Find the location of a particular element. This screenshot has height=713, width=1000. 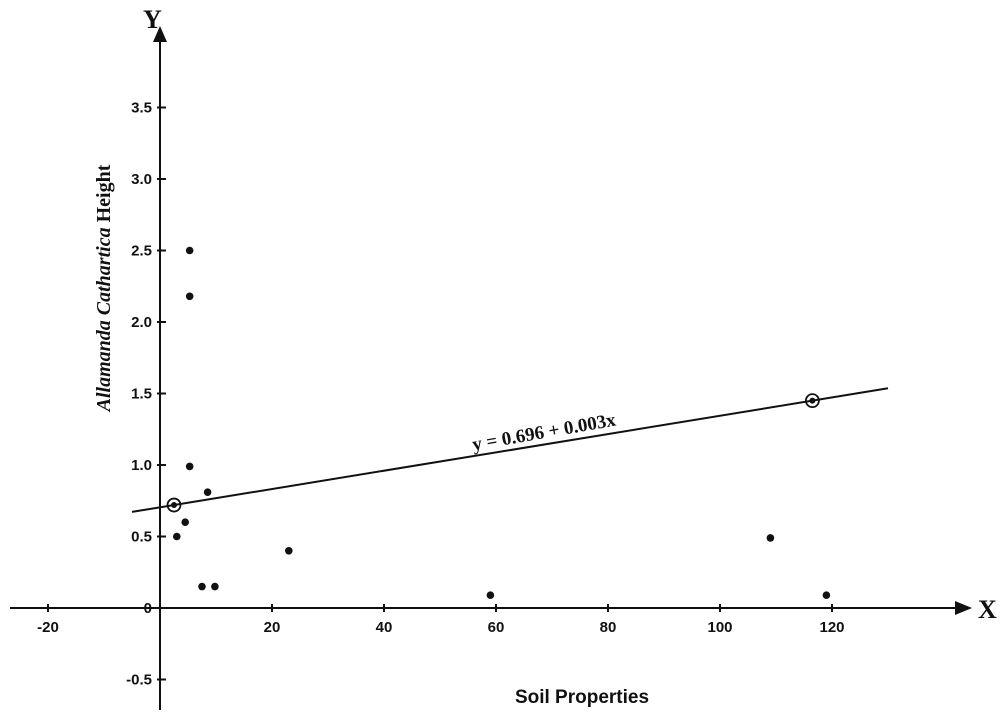

regression-line is located at coordinates (510, 450).